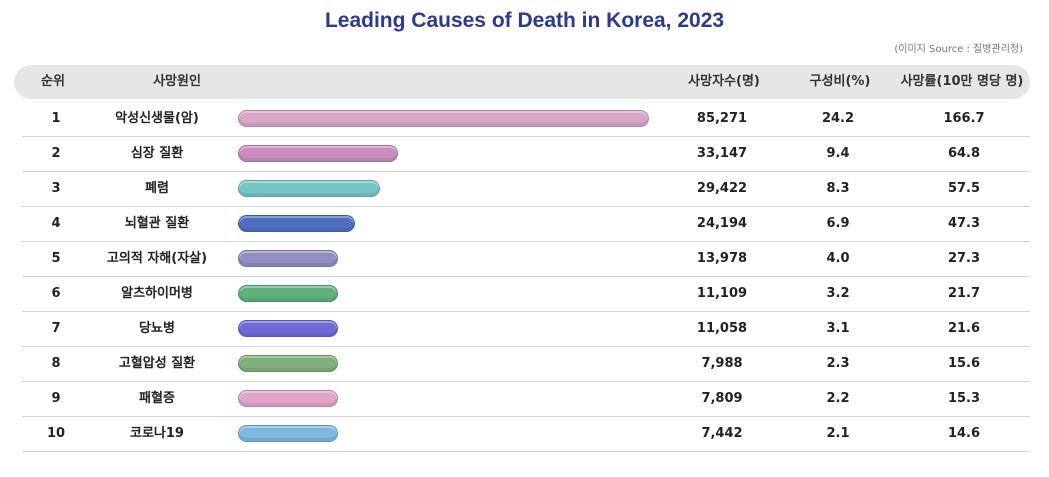  Describe the element at coordinates (56, 293) in the screenshot. I see `rank-cell: 6` at that location.